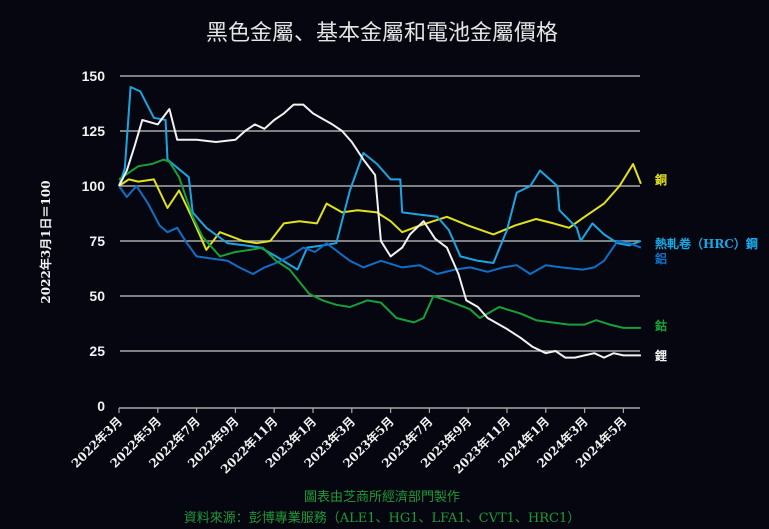  What do you see at coordinates (97, 241) in the screenshot?
I see `y-tick-label: 75` at bounding box center [97, 241].